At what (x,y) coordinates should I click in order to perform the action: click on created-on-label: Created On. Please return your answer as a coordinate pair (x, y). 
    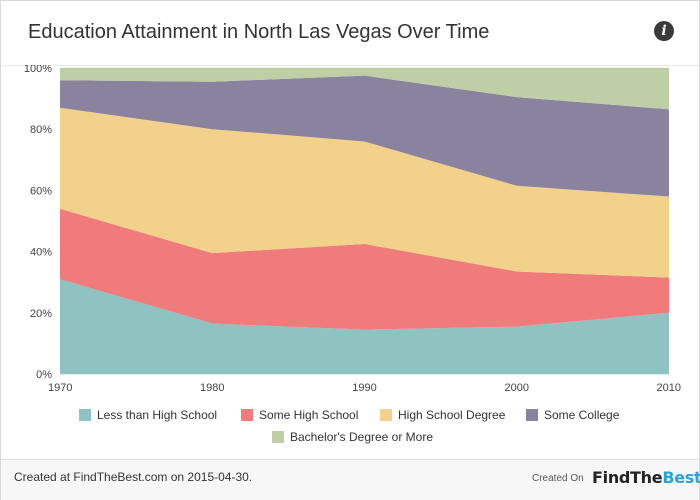
    Looking at the image, I should click on (558, 478).